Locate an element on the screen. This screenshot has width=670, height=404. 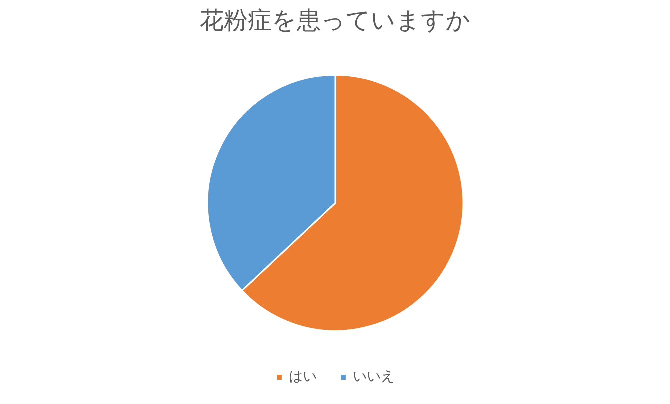
legend-label: はい is located at coordinates (303, 377).